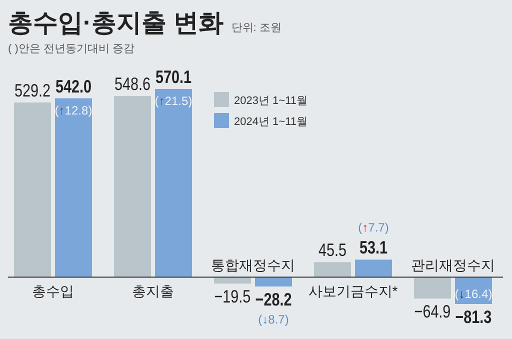 The height and width of the screenshot is (339, 512). Describe the element at coordinates (53, 291) in the screenshot. I see `x-tick-label: 총수입` at that location.